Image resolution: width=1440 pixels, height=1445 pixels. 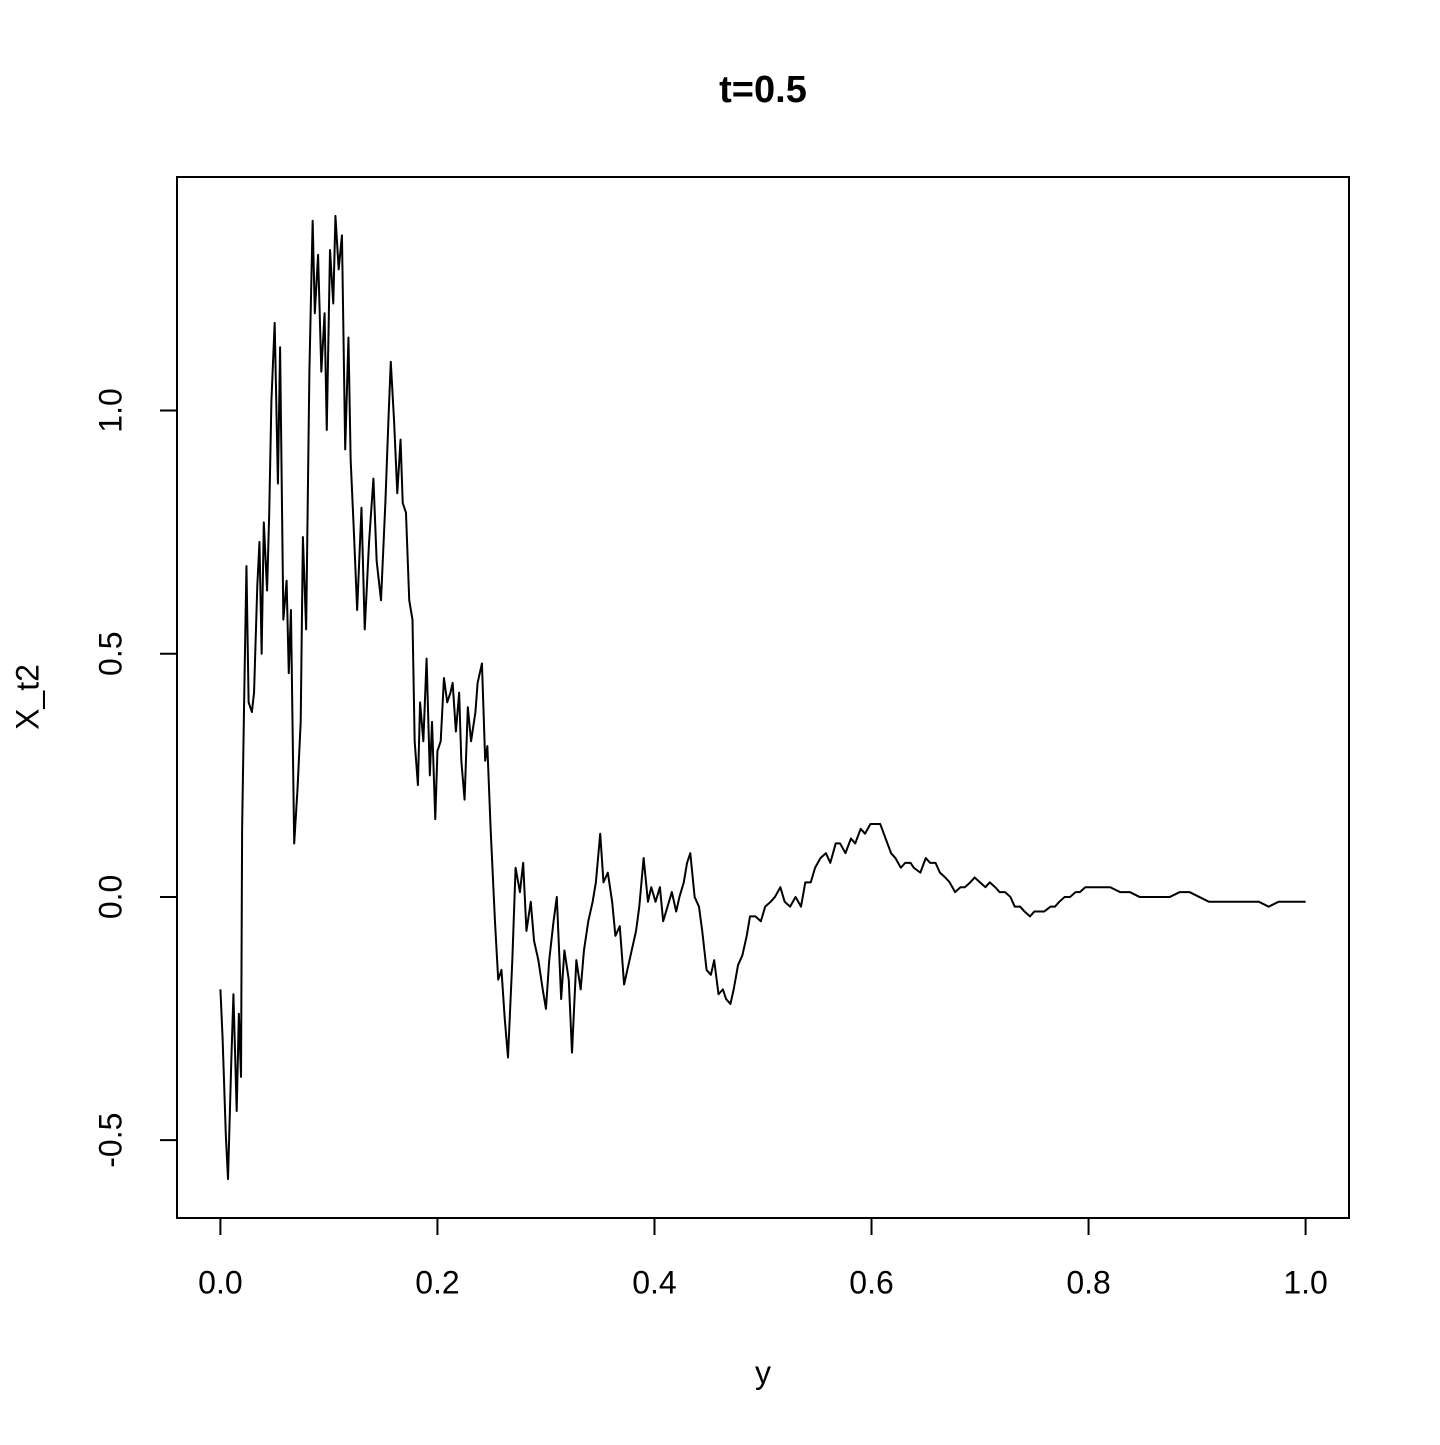 I want to click on chart-title: t=0.5, so click(x=763, y=90).